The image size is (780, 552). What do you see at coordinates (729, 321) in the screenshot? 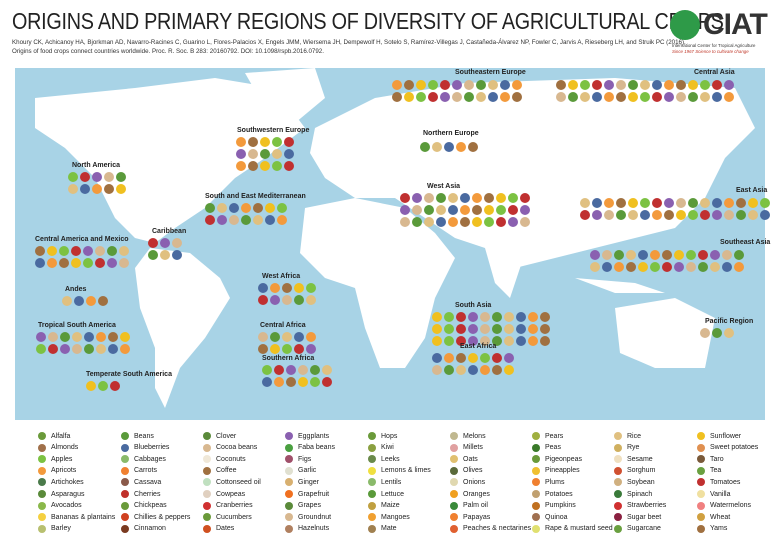
I see `region-label: Pacific Region` at bounding box center [729, 321].